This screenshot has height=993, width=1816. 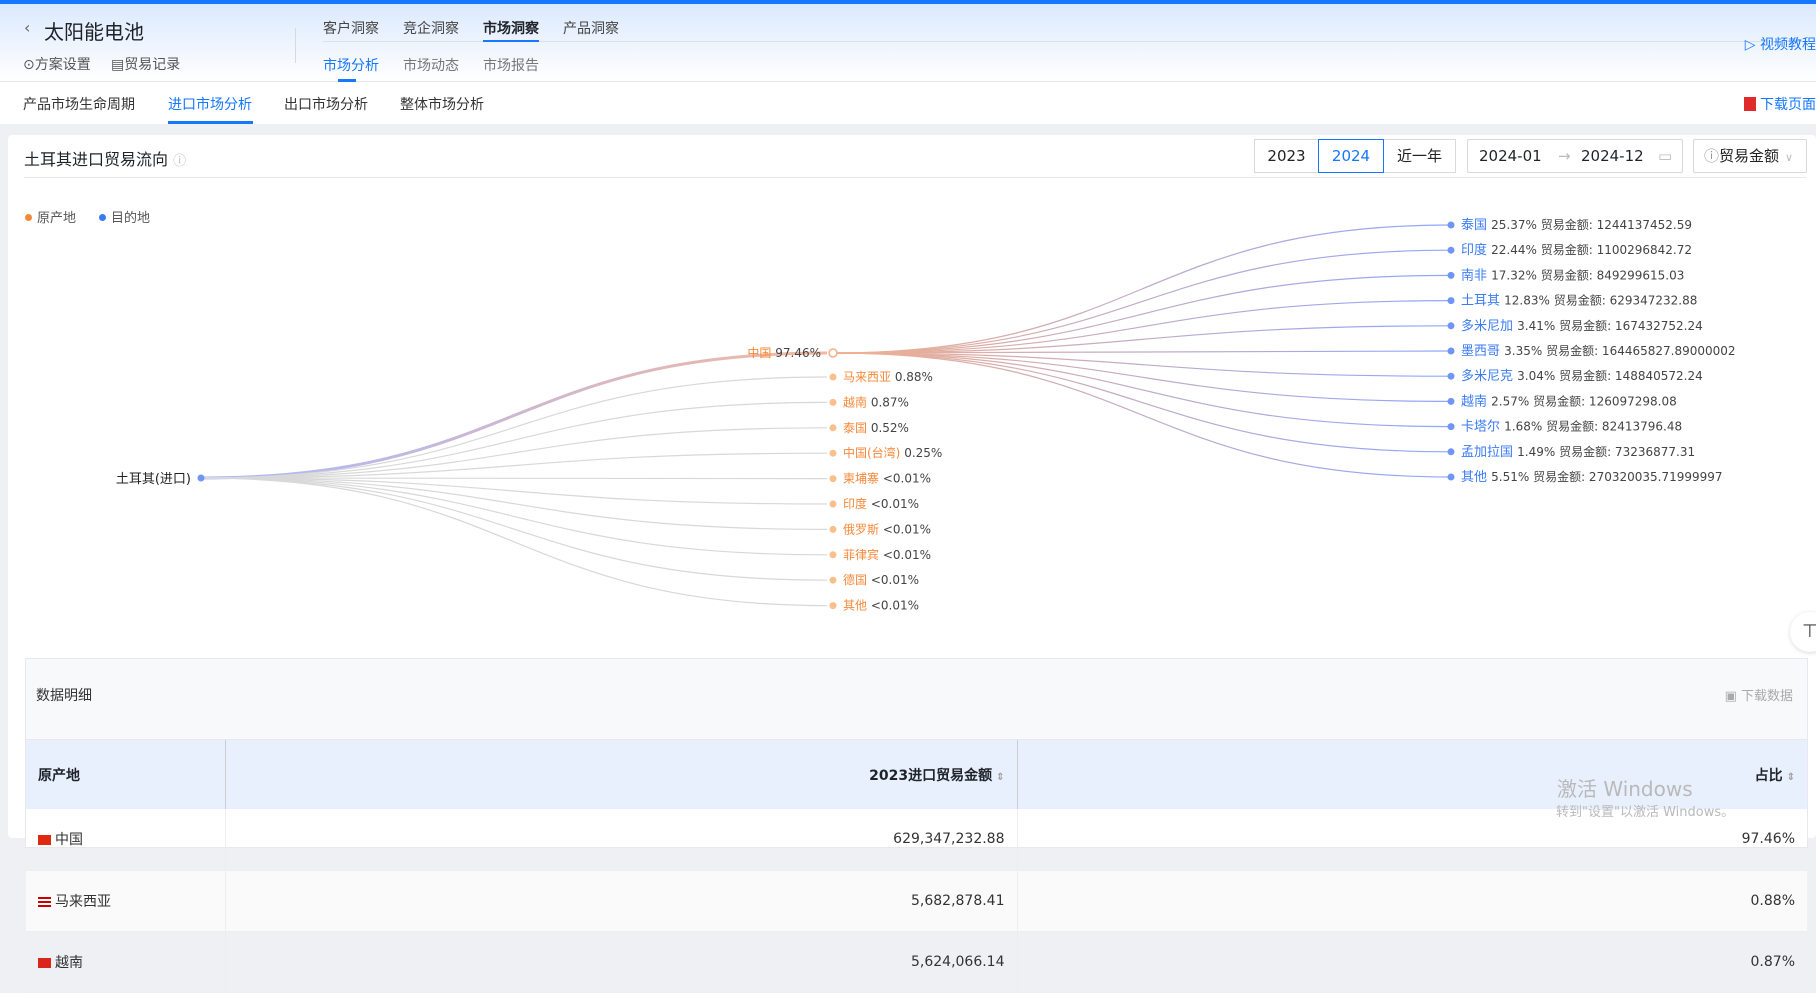 I want to click on table-header-row: 原产地 2023进口贸易金额 ⇕ 占比 ⇕, so click(x=916, y=774).